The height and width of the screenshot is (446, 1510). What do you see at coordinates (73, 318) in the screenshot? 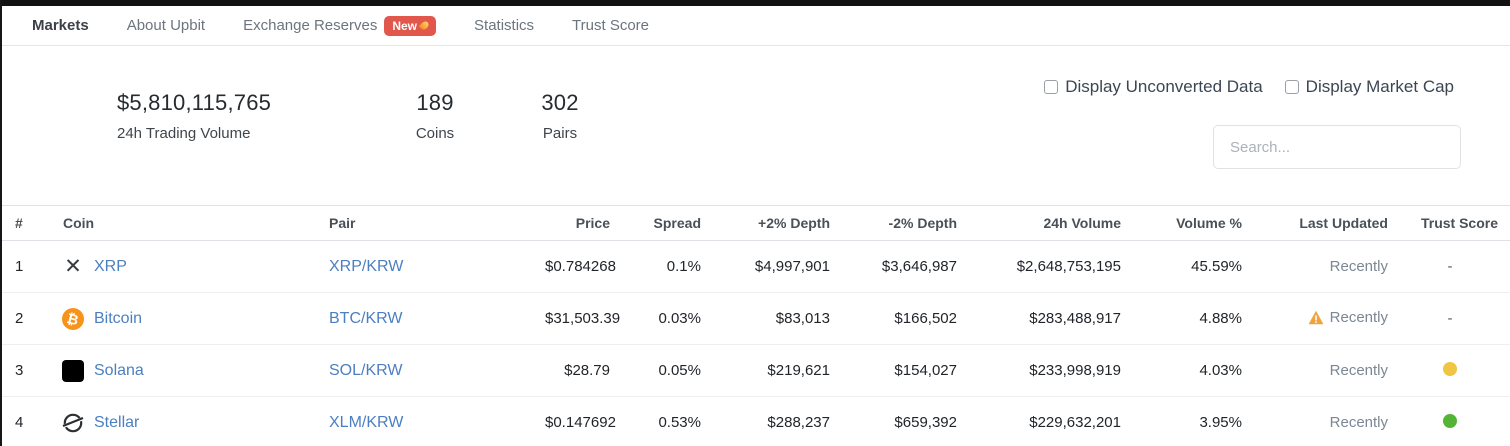
I see `bitcoin-icon: ₿` at bounding box center [73, 318].